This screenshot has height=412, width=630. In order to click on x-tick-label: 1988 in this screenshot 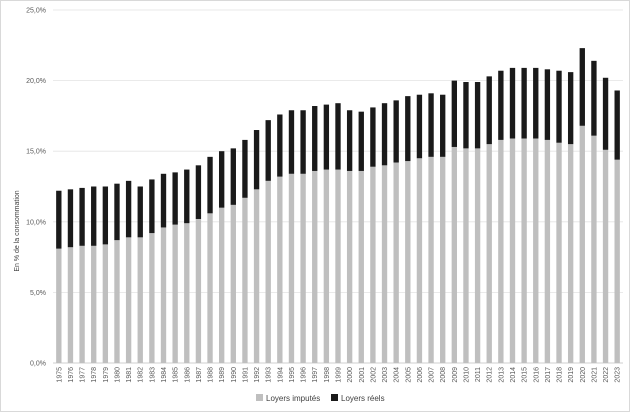, I will do `click(211, 375)`.